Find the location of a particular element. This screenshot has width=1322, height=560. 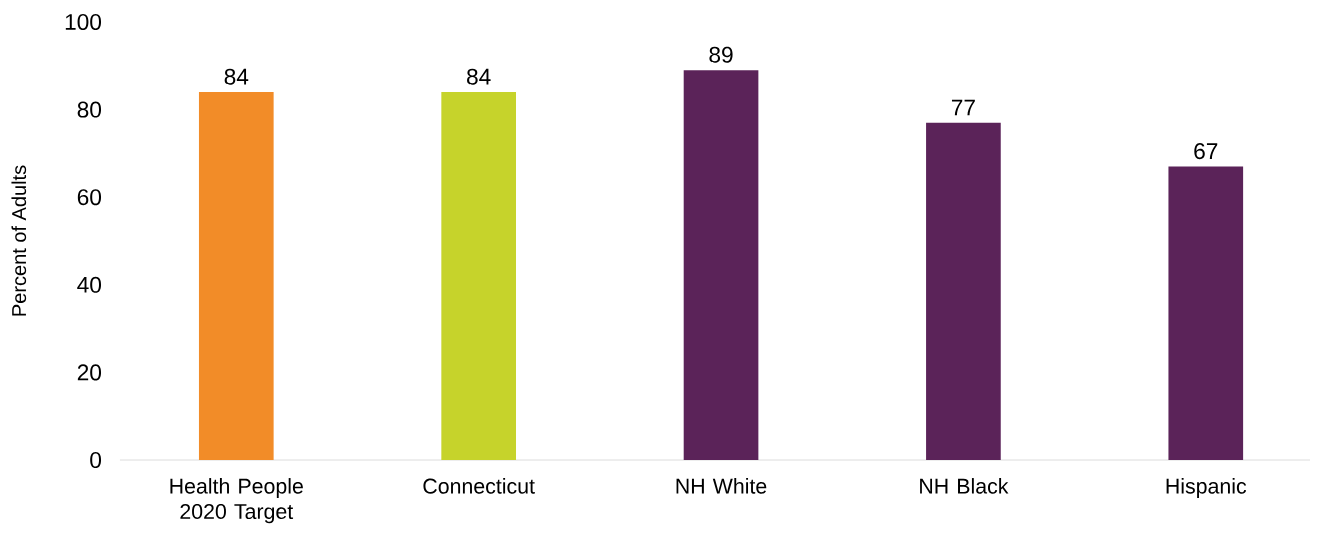

x-tick-label: NH White is located at coordinates (721, 486).